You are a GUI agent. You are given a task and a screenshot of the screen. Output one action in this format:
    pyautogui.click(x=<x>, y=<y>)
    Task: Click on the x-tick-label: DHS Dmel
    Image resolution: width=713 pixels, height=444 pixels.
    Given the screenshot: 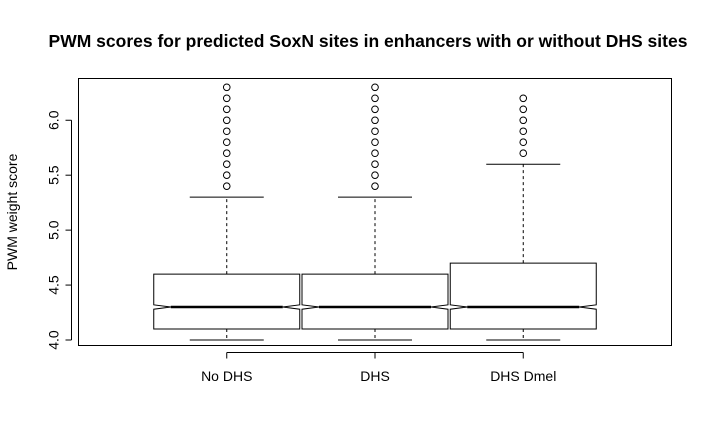 What is the action you would take?
    pyautogui.click(x=523, y=376)
    